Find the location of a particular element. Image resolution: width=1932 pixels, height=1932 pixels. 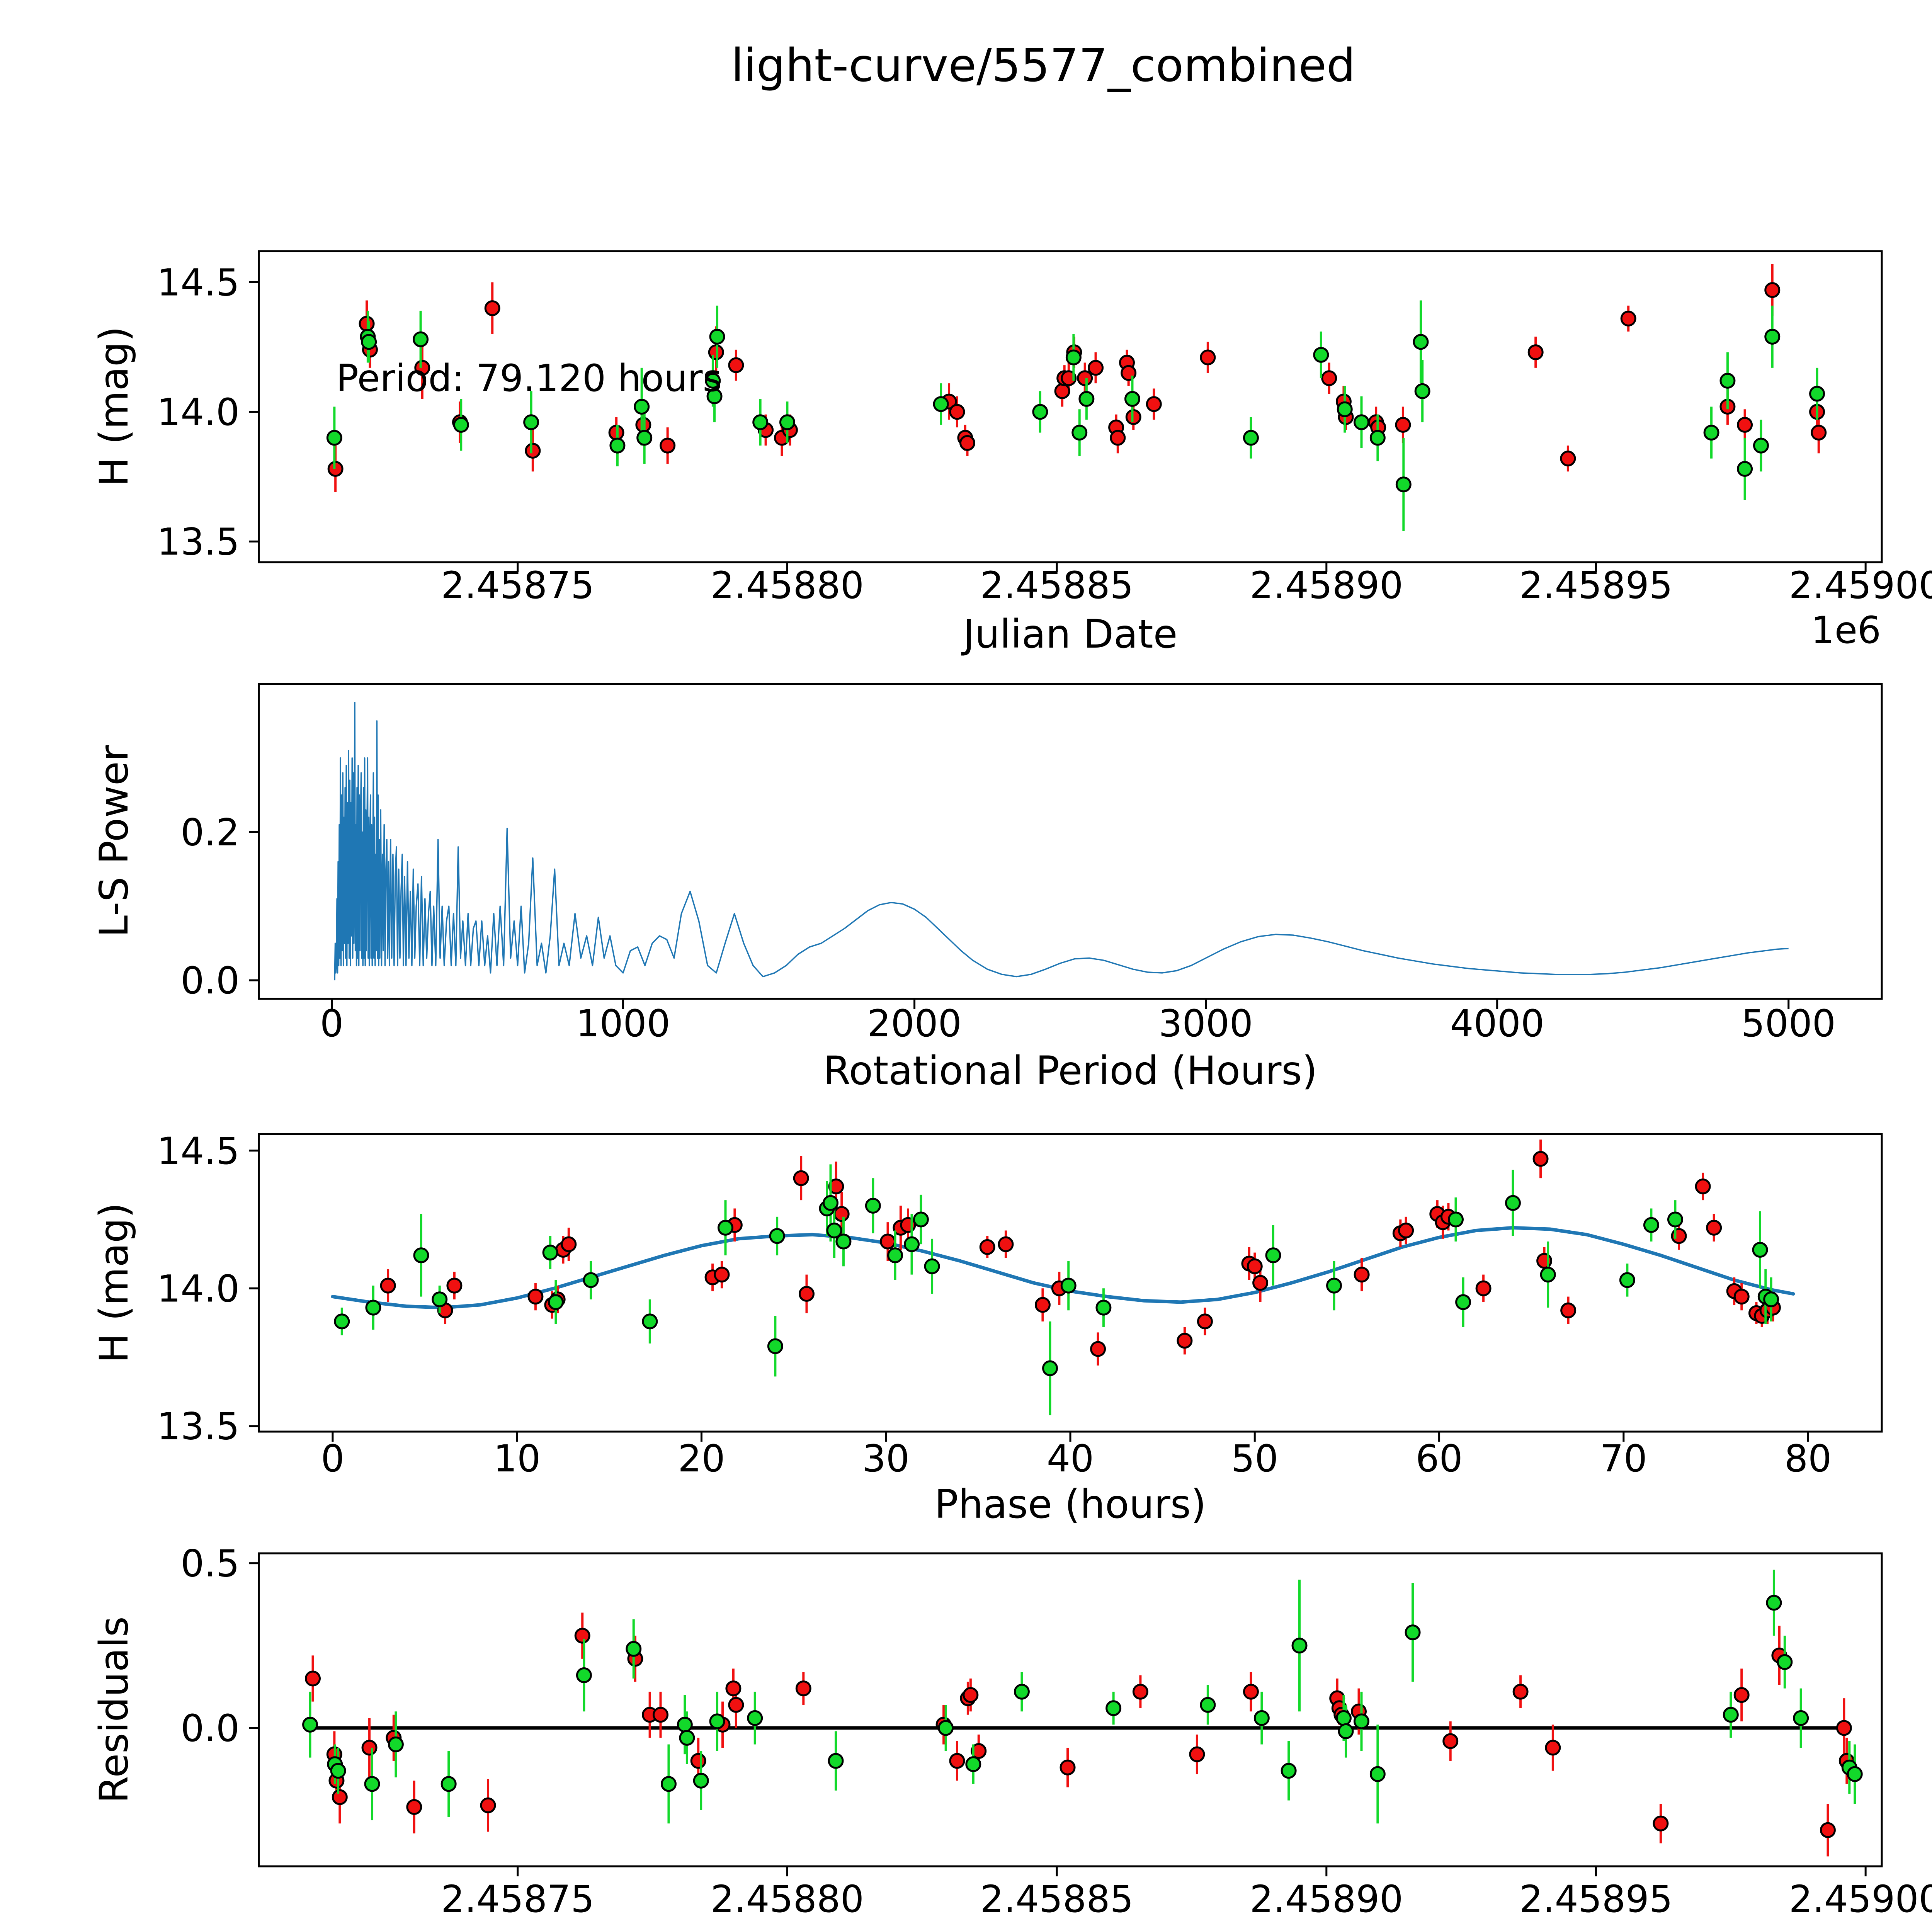

y-tick-label: 13.5 is located at coordinates (198, 542).